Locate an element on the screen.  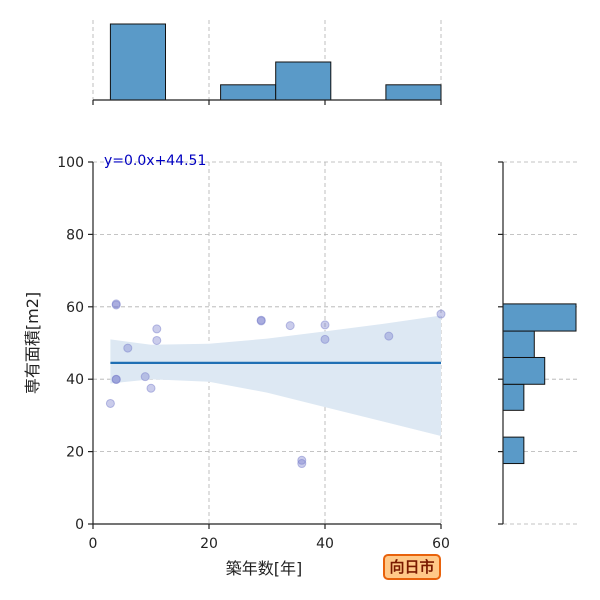
y-tick-label: 0 is located at coordinates (79, 525).